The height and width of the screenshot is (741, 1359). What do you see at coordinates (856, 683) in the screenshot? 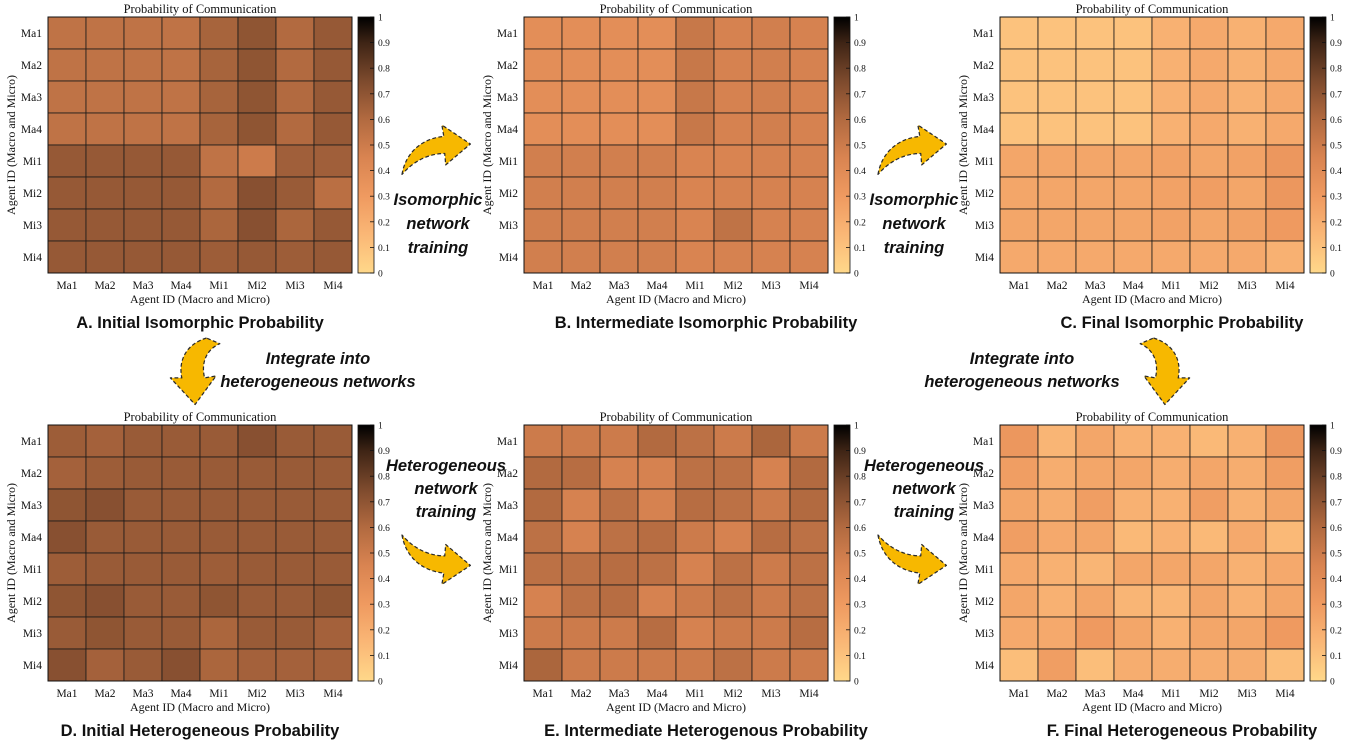
I see `colorbar-tick-label: 0` at bounding box center [856, 683].